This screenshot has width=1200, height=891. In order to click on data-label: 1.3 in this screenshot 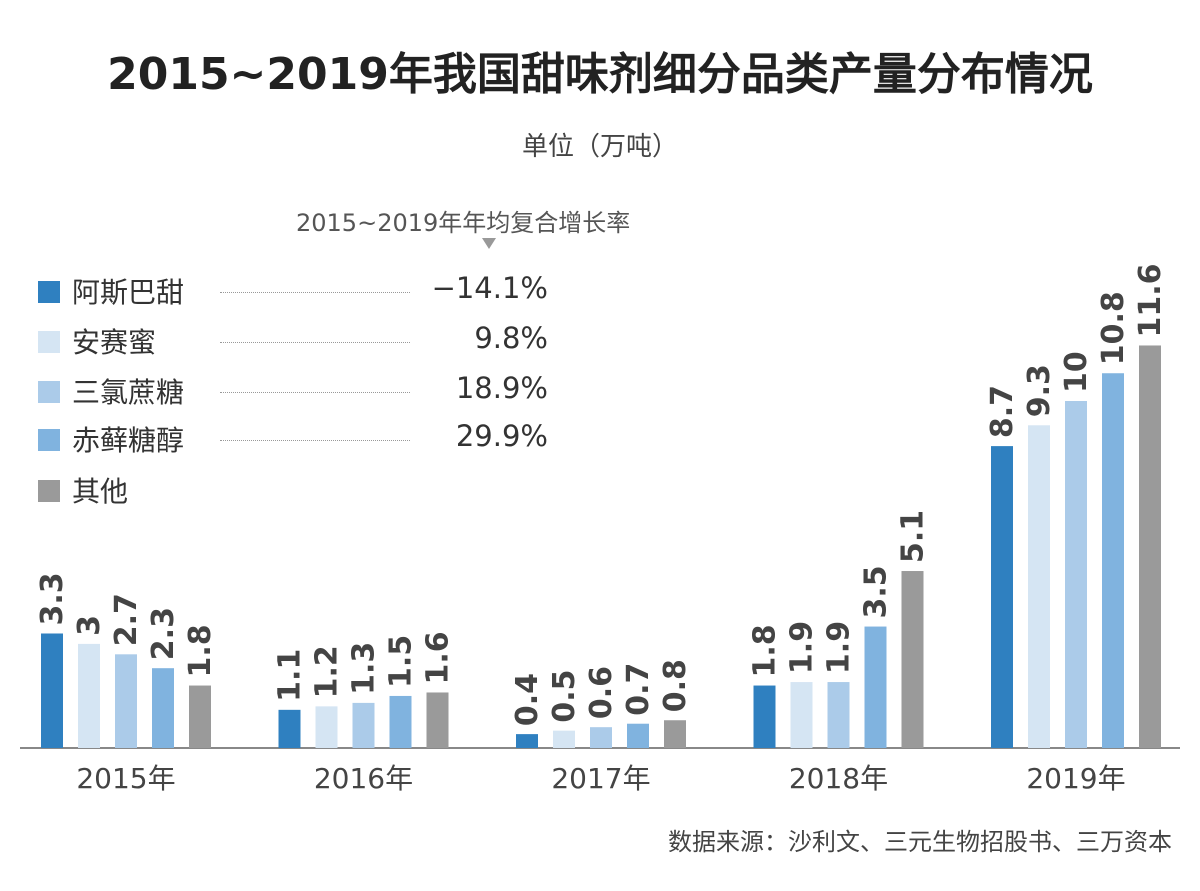, I will do `click(364, 668)`.